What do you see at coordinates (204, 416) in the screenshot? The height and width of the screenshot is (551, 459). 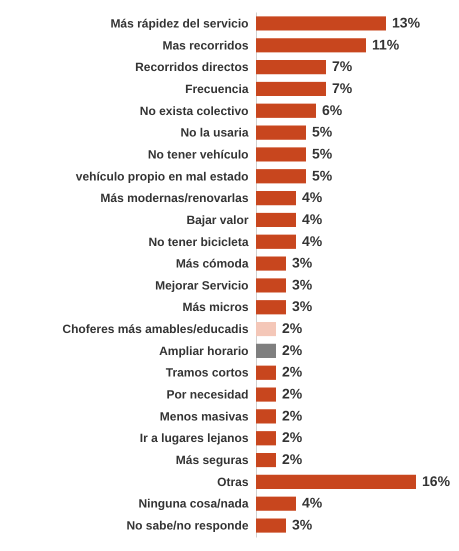 I see `y-tick-label: Menos masivas` at bounding box center [204, 416].